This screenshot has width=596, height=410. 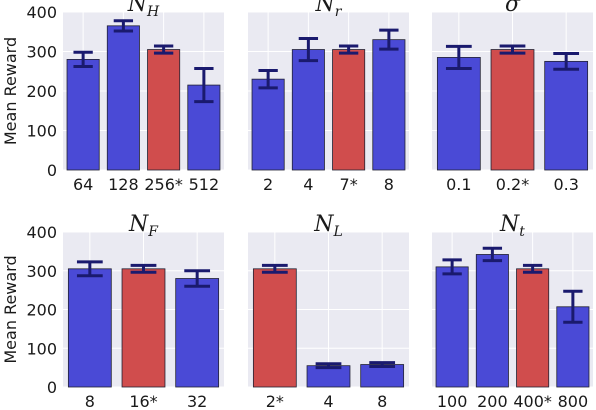 What do you see at coordinates (275, 401) in the screenshot?
I see `x-tick-label: 2*` at bounding box center [275, 401].